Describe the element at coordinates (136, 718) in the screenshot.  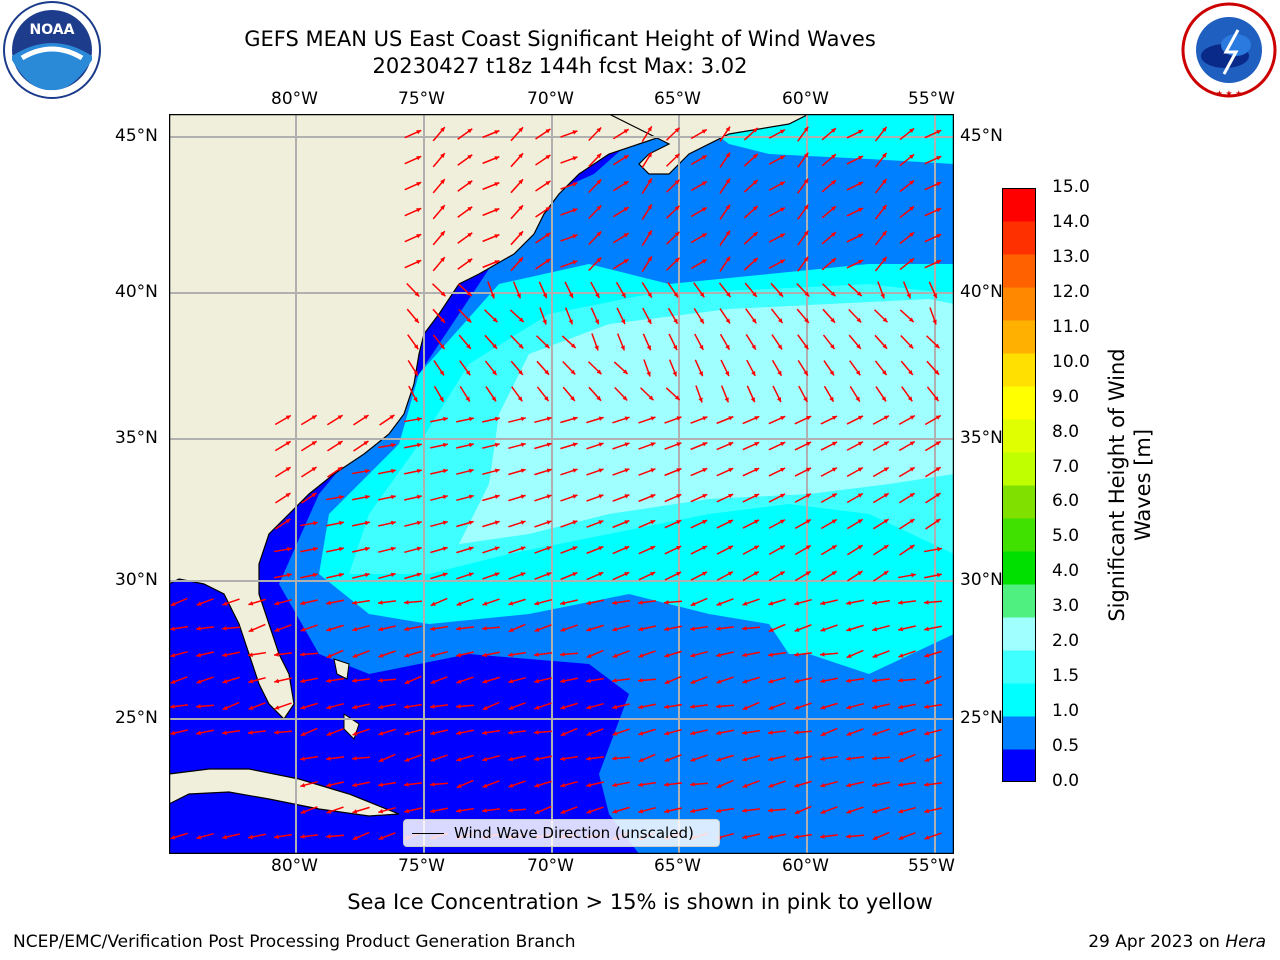
I see `lat-label-left-4: 25°N` at that location.